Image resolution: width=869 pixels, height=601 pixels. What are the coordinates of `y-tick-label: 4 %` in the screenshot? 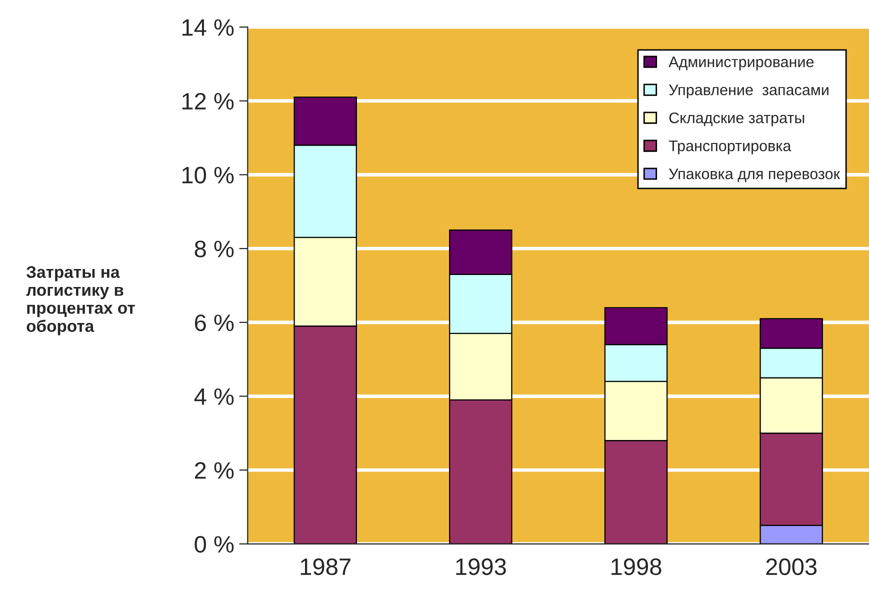 It's located at (214, 396).